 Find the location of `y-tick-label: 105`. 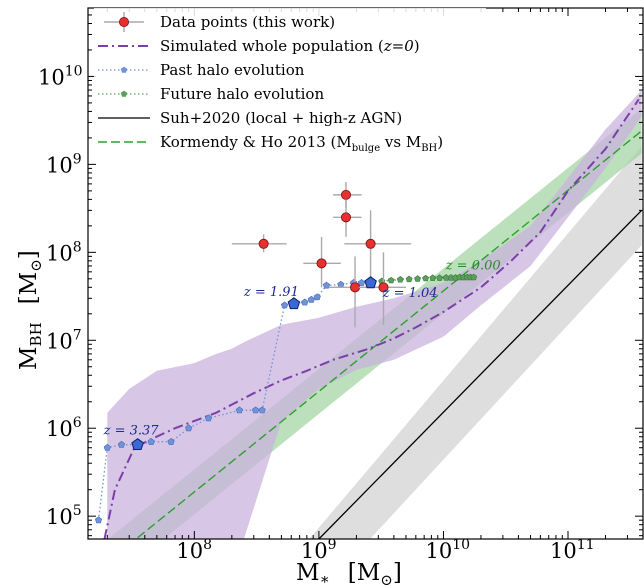

y-tick-label: 105 is located at coordinates (64, 516).